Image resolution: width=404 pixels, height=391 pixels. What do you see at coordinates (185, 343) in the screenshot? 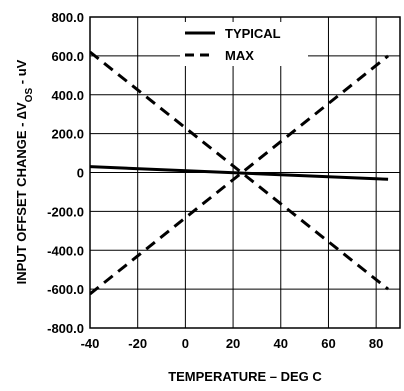
I see `x-tick-label: 0` at bounding box center [185, 343].